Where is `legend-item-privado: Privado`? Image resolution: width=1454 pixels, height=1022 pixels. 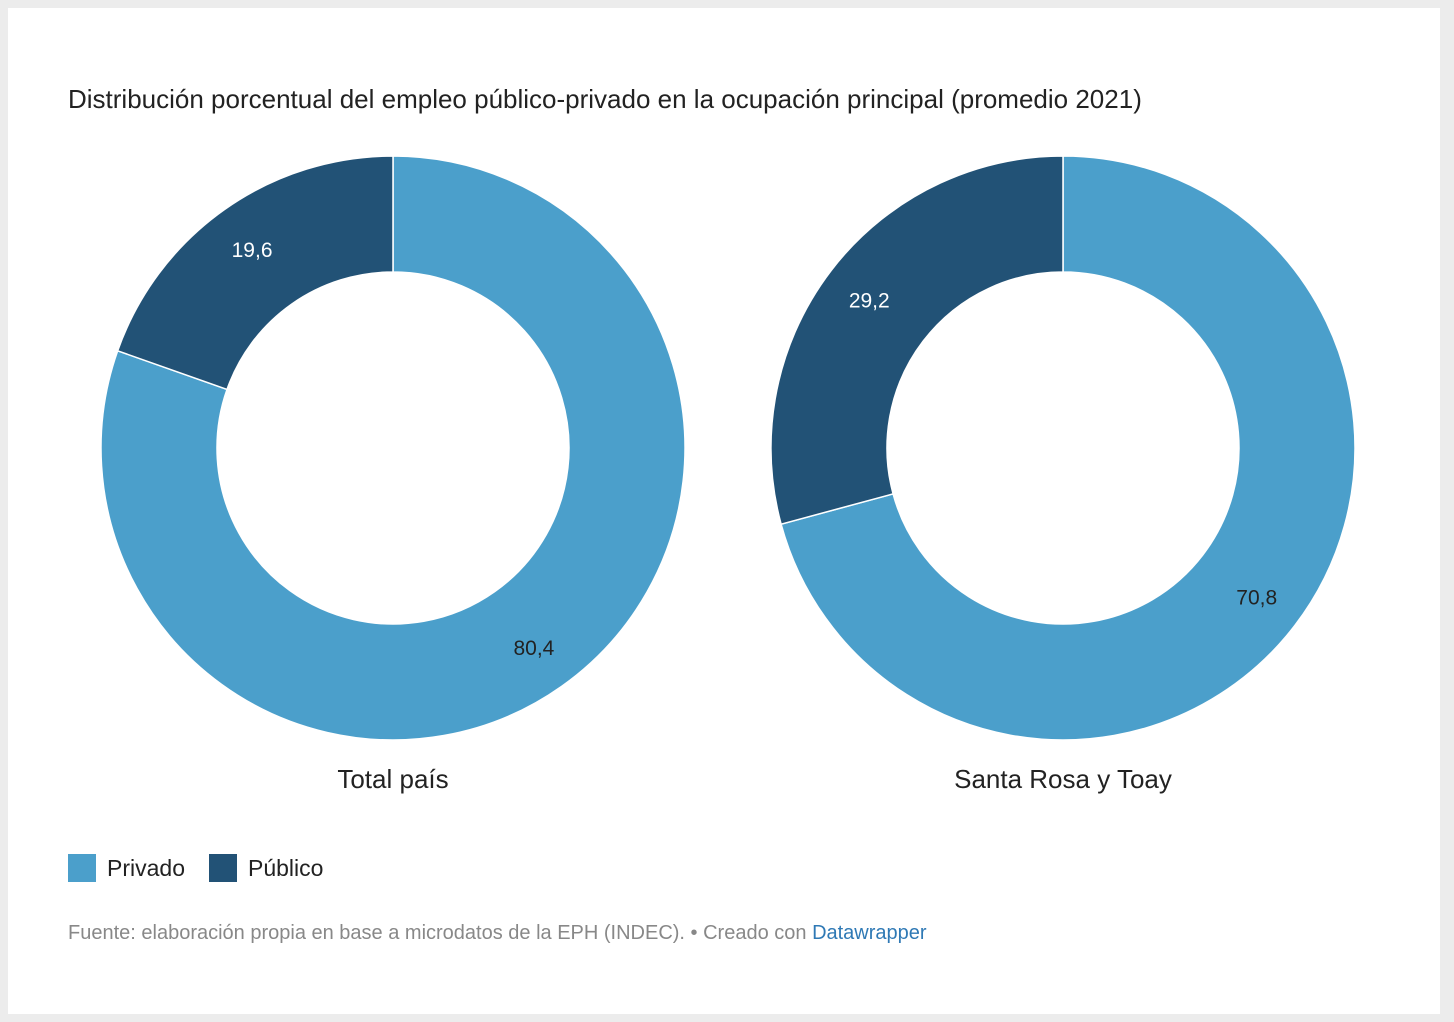 legend-item-privado: Privado is located at coordinates (126, 868).